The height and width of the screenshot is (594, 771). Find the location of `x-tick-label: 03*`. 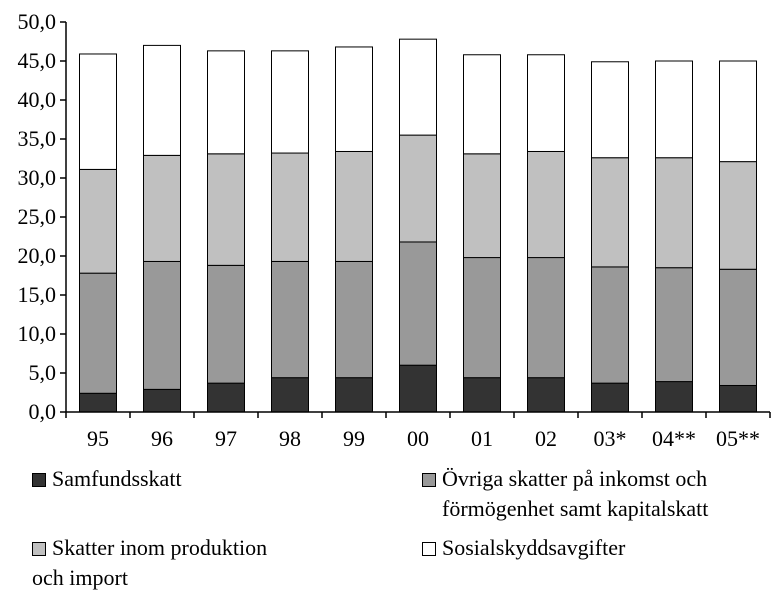

x-tick-label: 03* is located at coordinates (610, 438).